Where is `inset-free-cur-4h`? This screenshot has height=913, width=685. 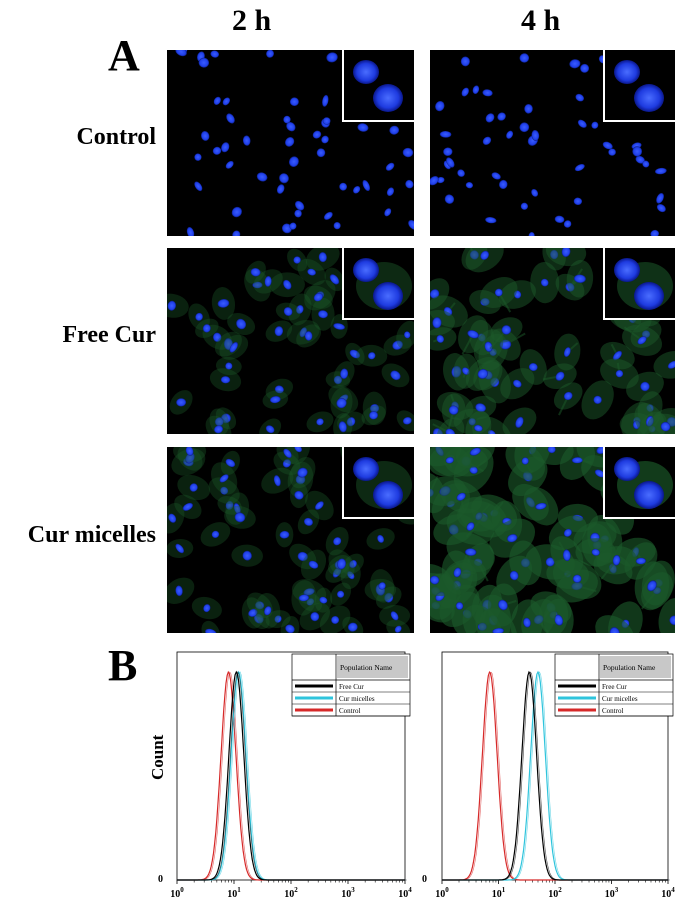 inset-free-cur-4h is located at coordinates (639, 284).